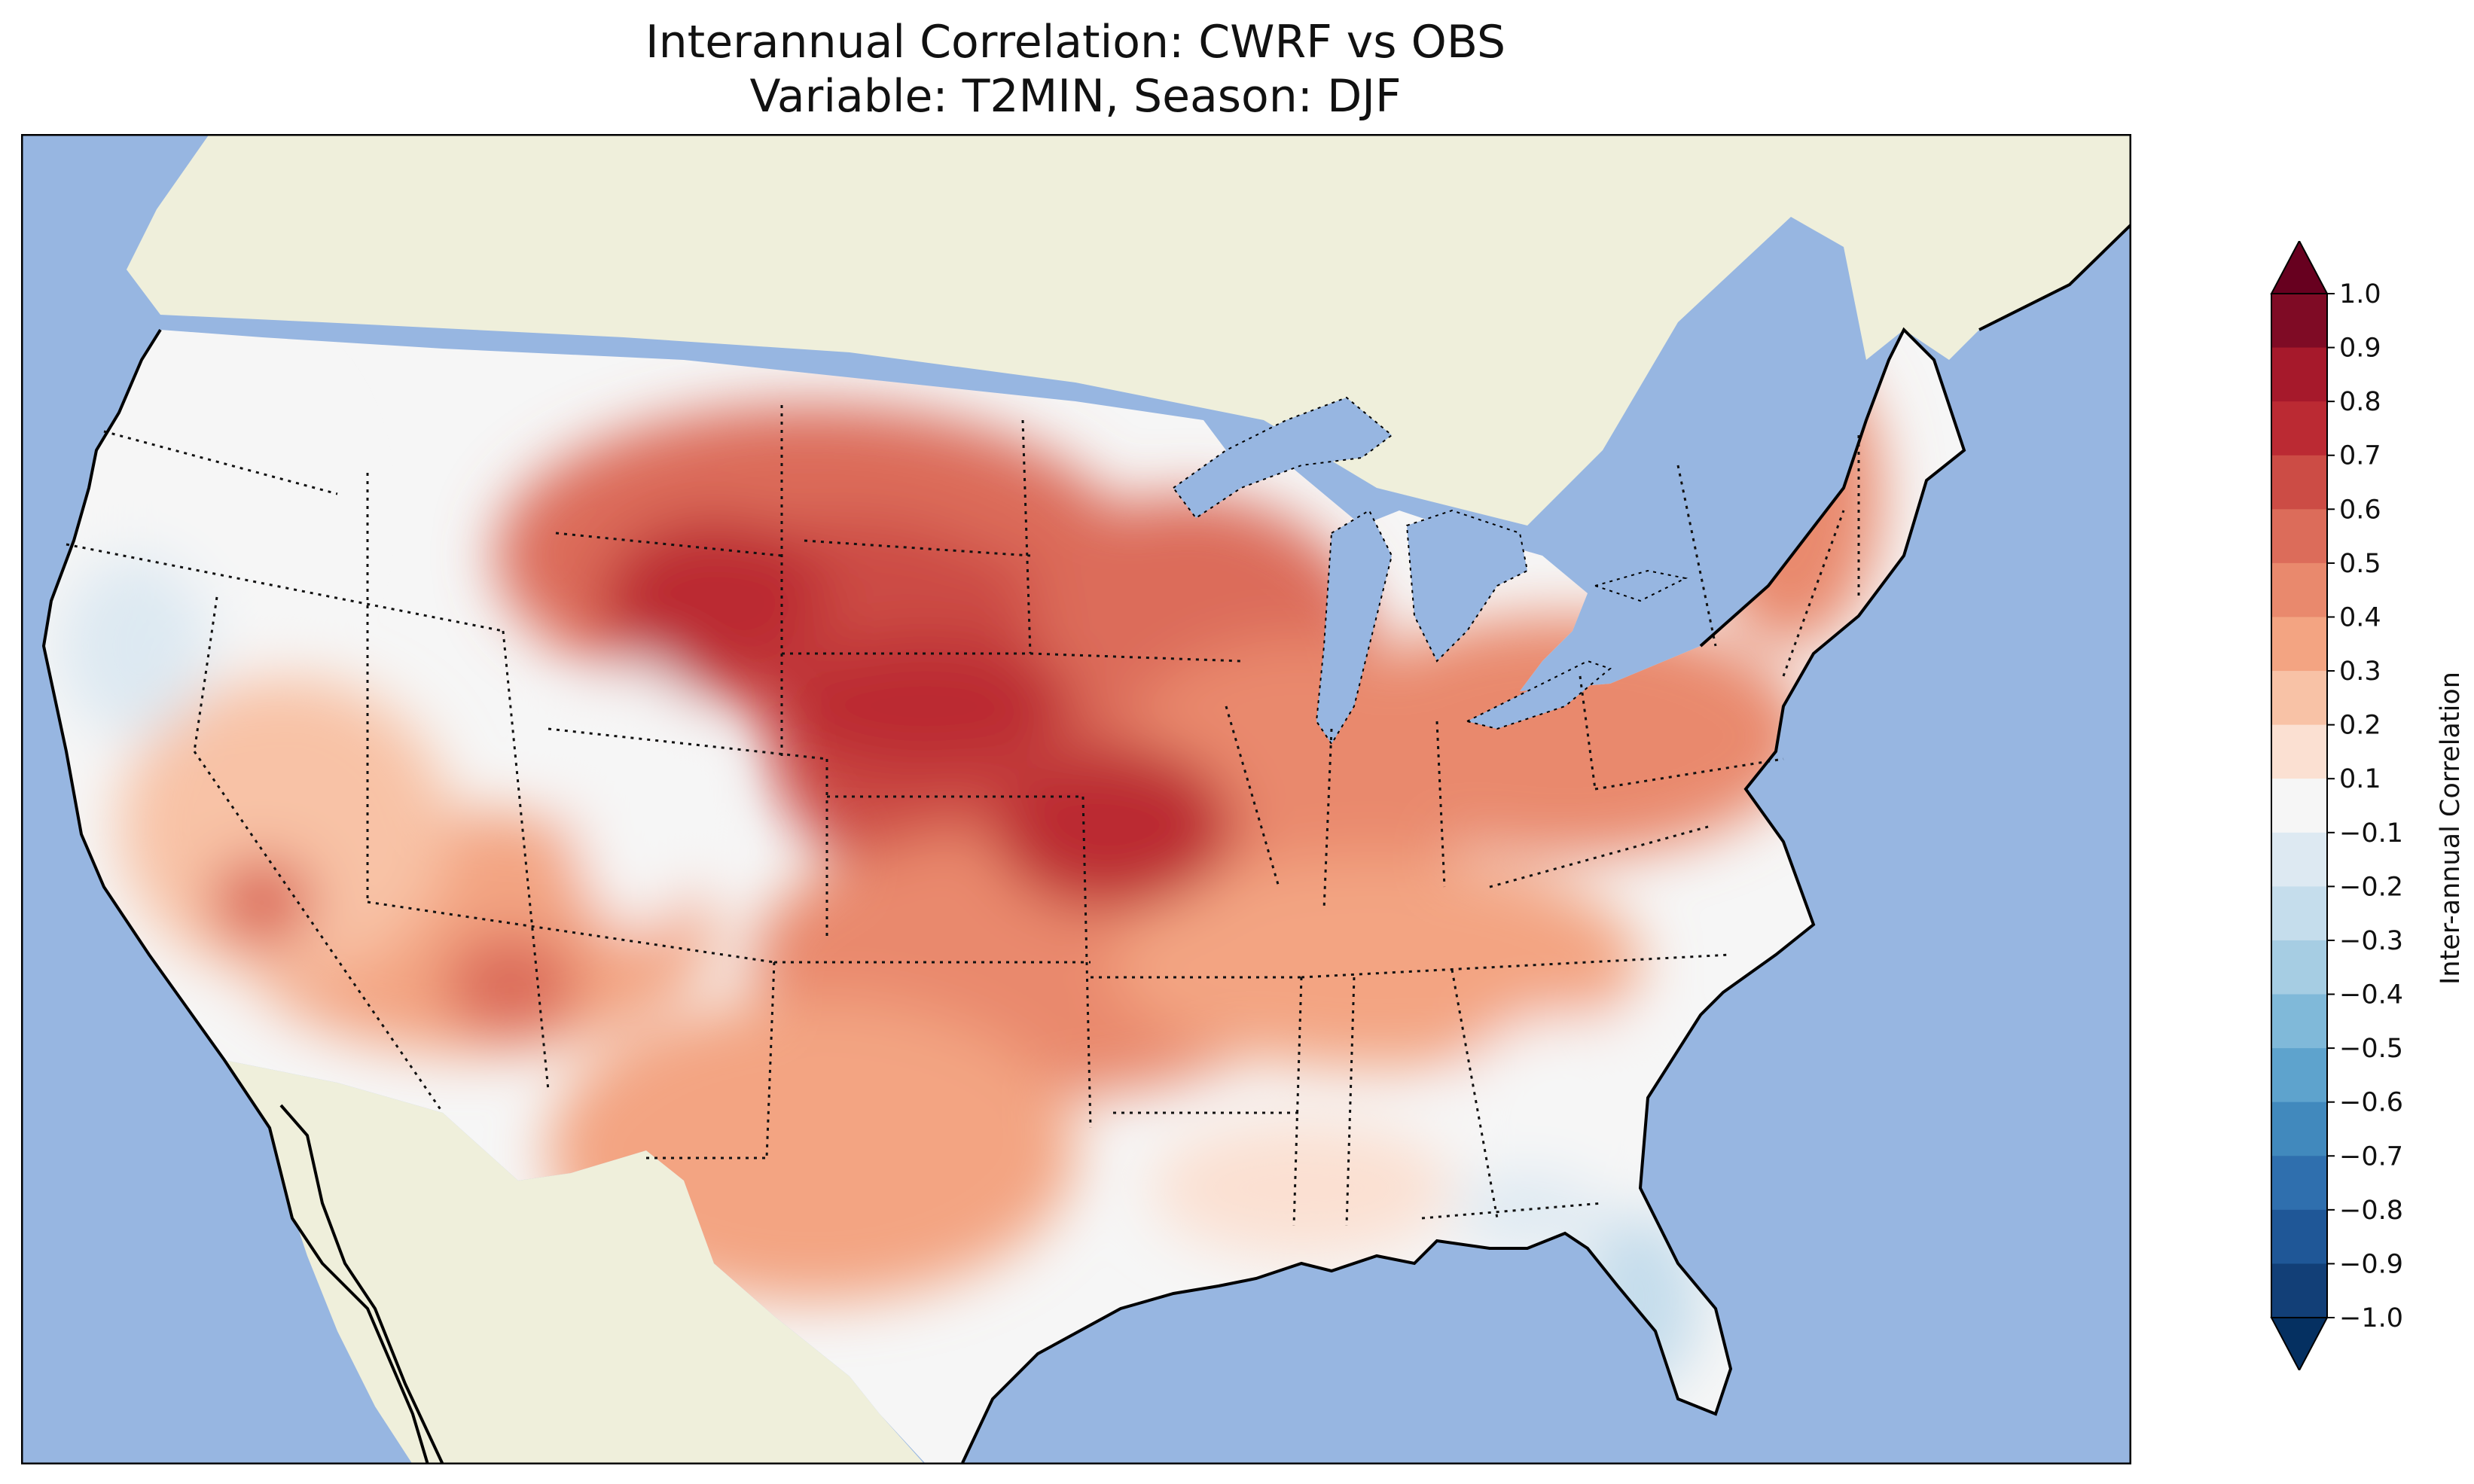 The height and width of the screenshot is (1484, 2474). I want to click on colorbar-tick-label: −0.4, so click(2371, 995).